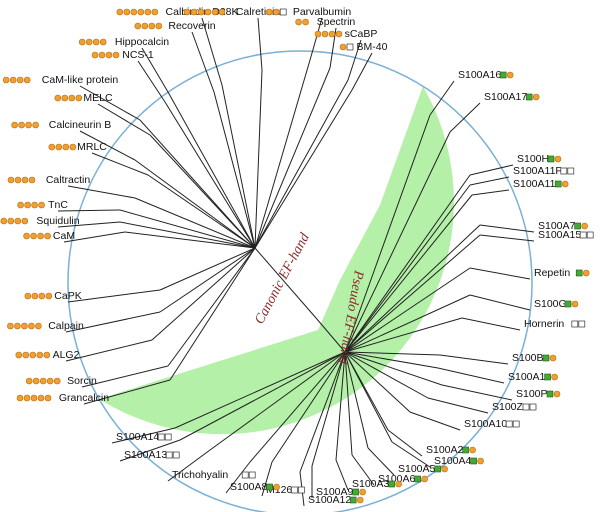 This screenshot has width=606, height=512. Describe the element at coordinates (231, 12) in the screenshot. I see `leaf-item: Calretinin` at that location.